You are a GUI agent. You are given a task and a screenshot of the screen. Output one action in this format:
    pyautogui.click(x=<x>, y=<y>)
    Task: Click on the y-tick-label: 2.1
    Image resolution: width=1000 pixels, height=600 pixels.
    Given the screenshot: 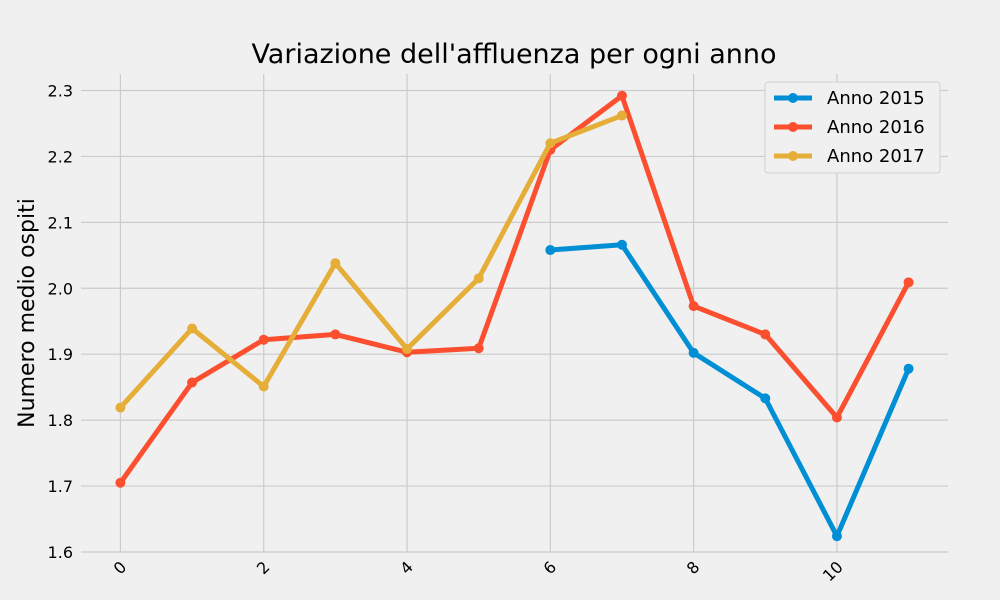 What is the action you would take?
    pyautogui.click(x=60, y=222)
    